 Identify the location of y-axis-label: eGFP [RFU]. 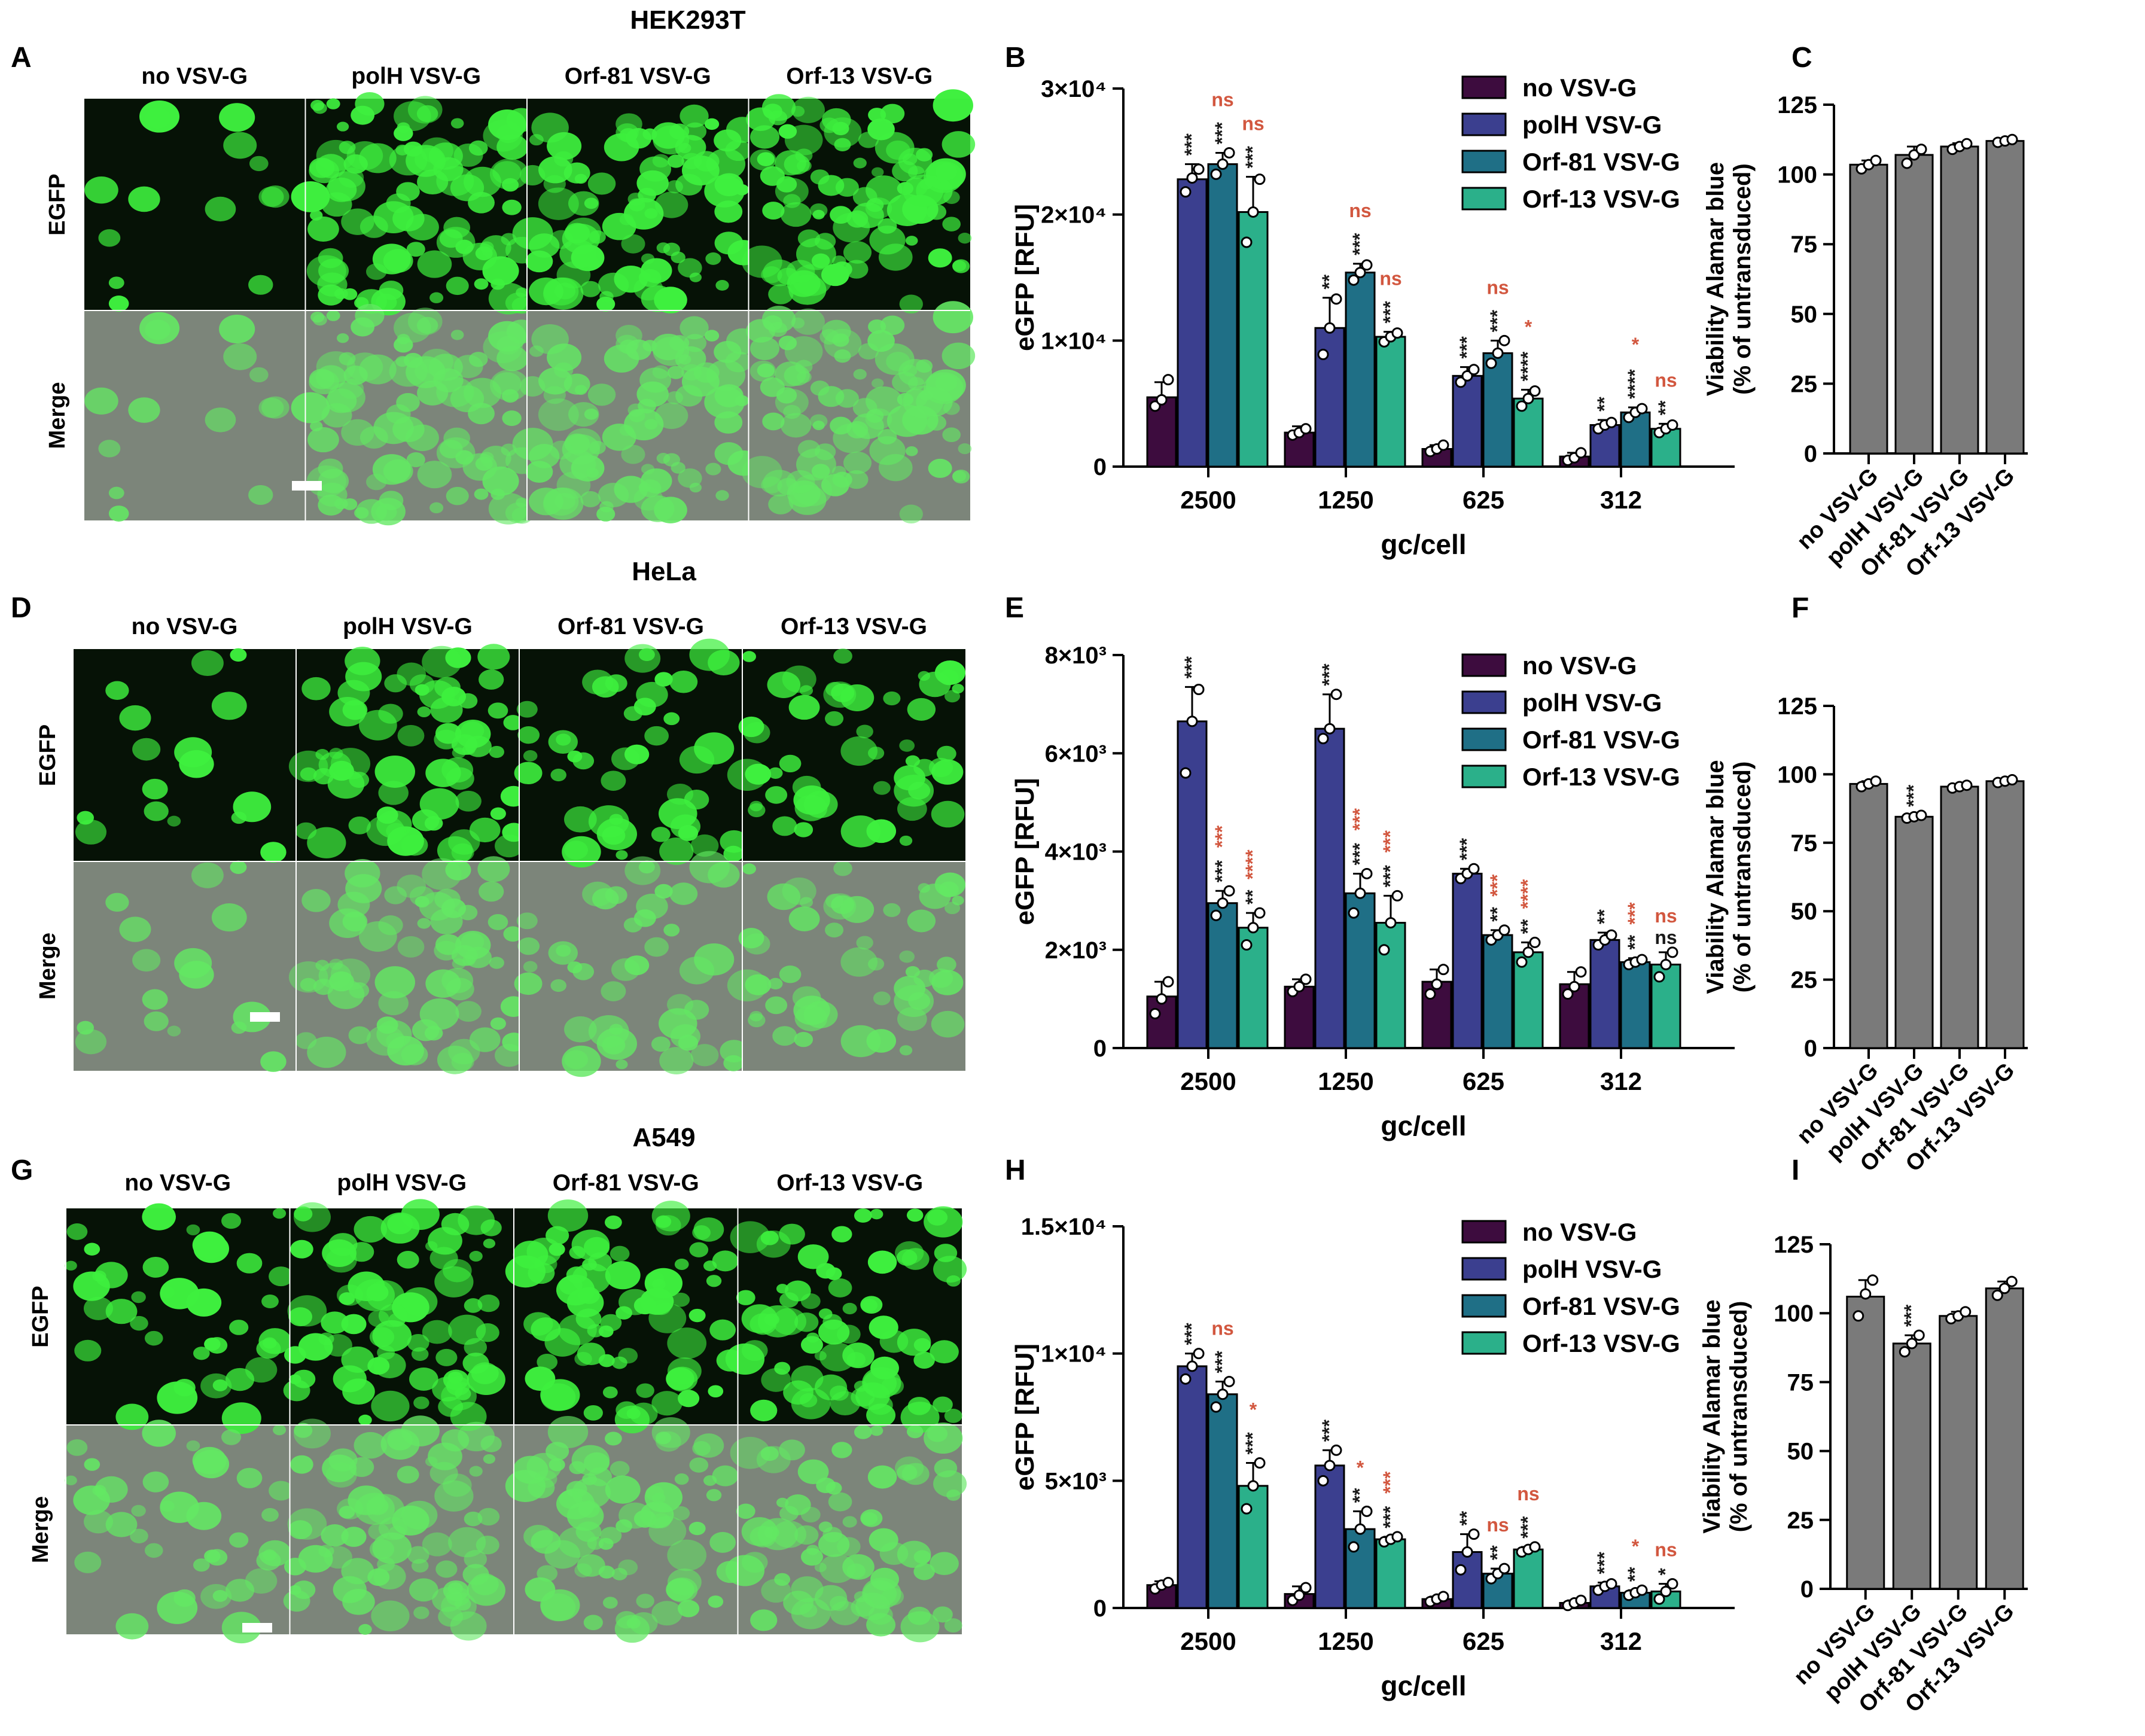
(1025, 852).